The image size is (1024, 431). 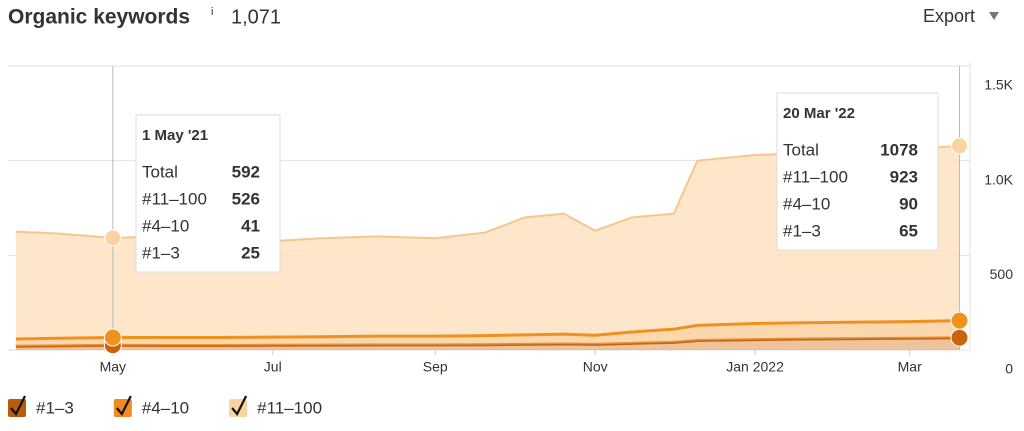 I want to click on keyword-count: 1,071, so click(x=256, y=17).